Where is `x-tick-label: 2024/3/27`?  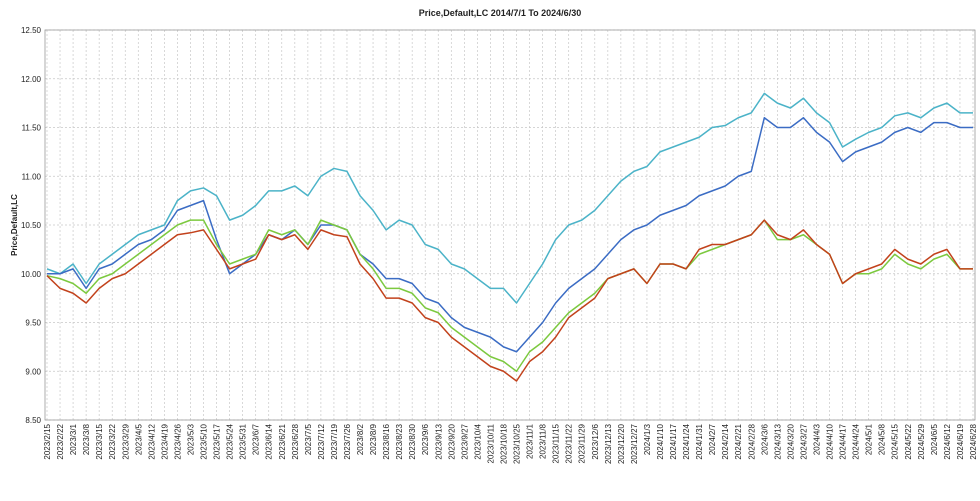
x-tick-label: 2024/3/27 is located at coordinates (803, 441).